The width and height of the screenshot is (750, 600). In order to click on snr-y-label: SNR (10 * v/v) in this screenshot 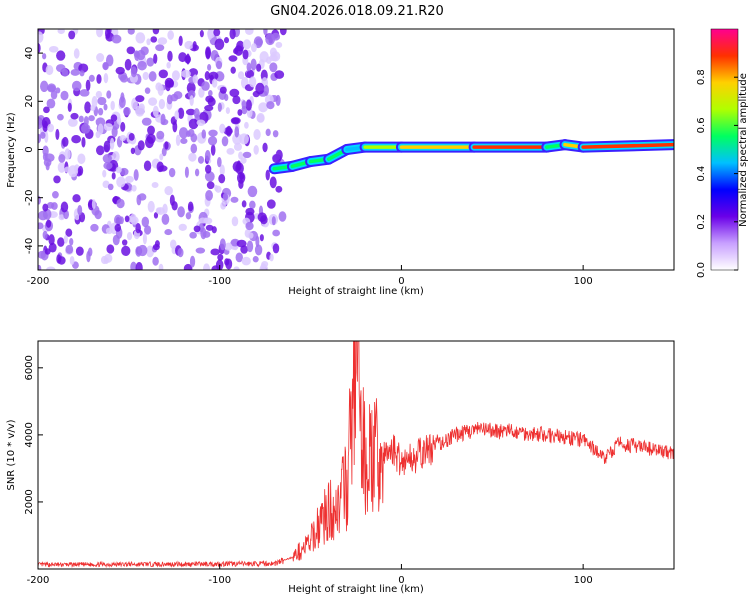, I will do `click(11, 454)`.